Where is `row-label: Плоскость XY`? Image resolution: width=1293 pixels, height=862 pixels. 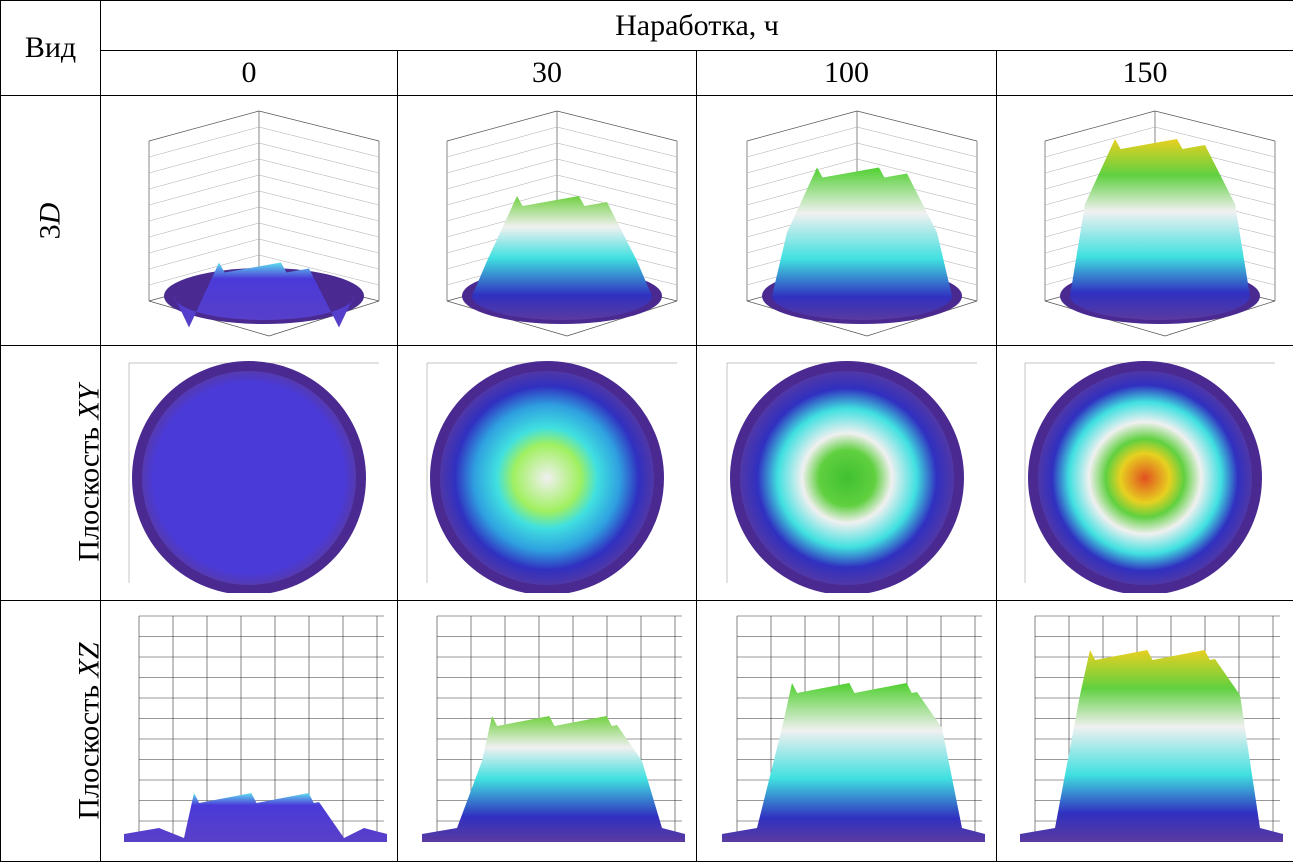
row-label: Плоскость XY is located at coordinates (86, 473).